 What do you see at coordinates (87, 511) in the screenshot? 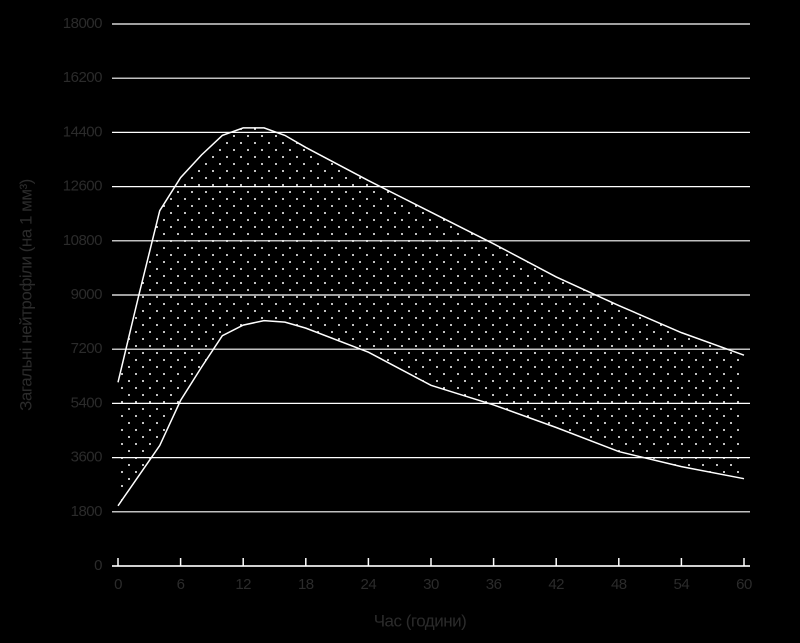
I see `y-tick-label: 1800` at bounding box center [87, 511].